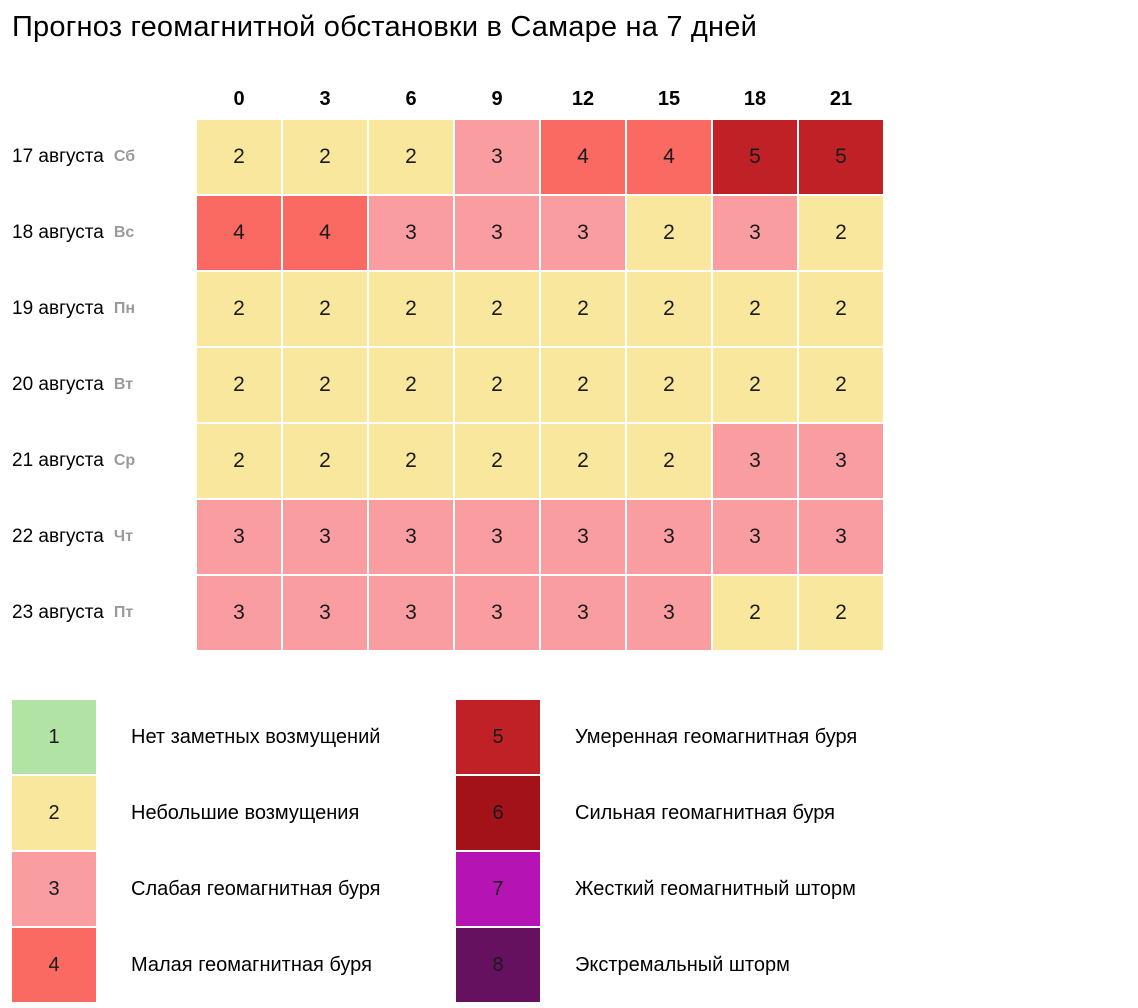  I want to click on legend-label: Небольшие возмущения, so click(245, 812).